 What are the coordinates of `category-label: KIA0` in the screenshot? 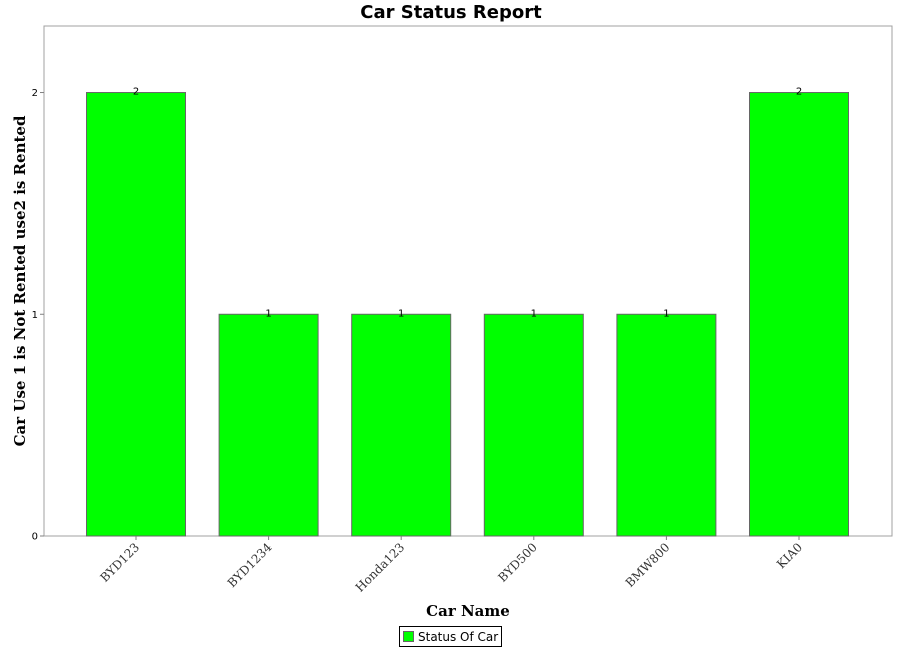 It's located at (789, 555).